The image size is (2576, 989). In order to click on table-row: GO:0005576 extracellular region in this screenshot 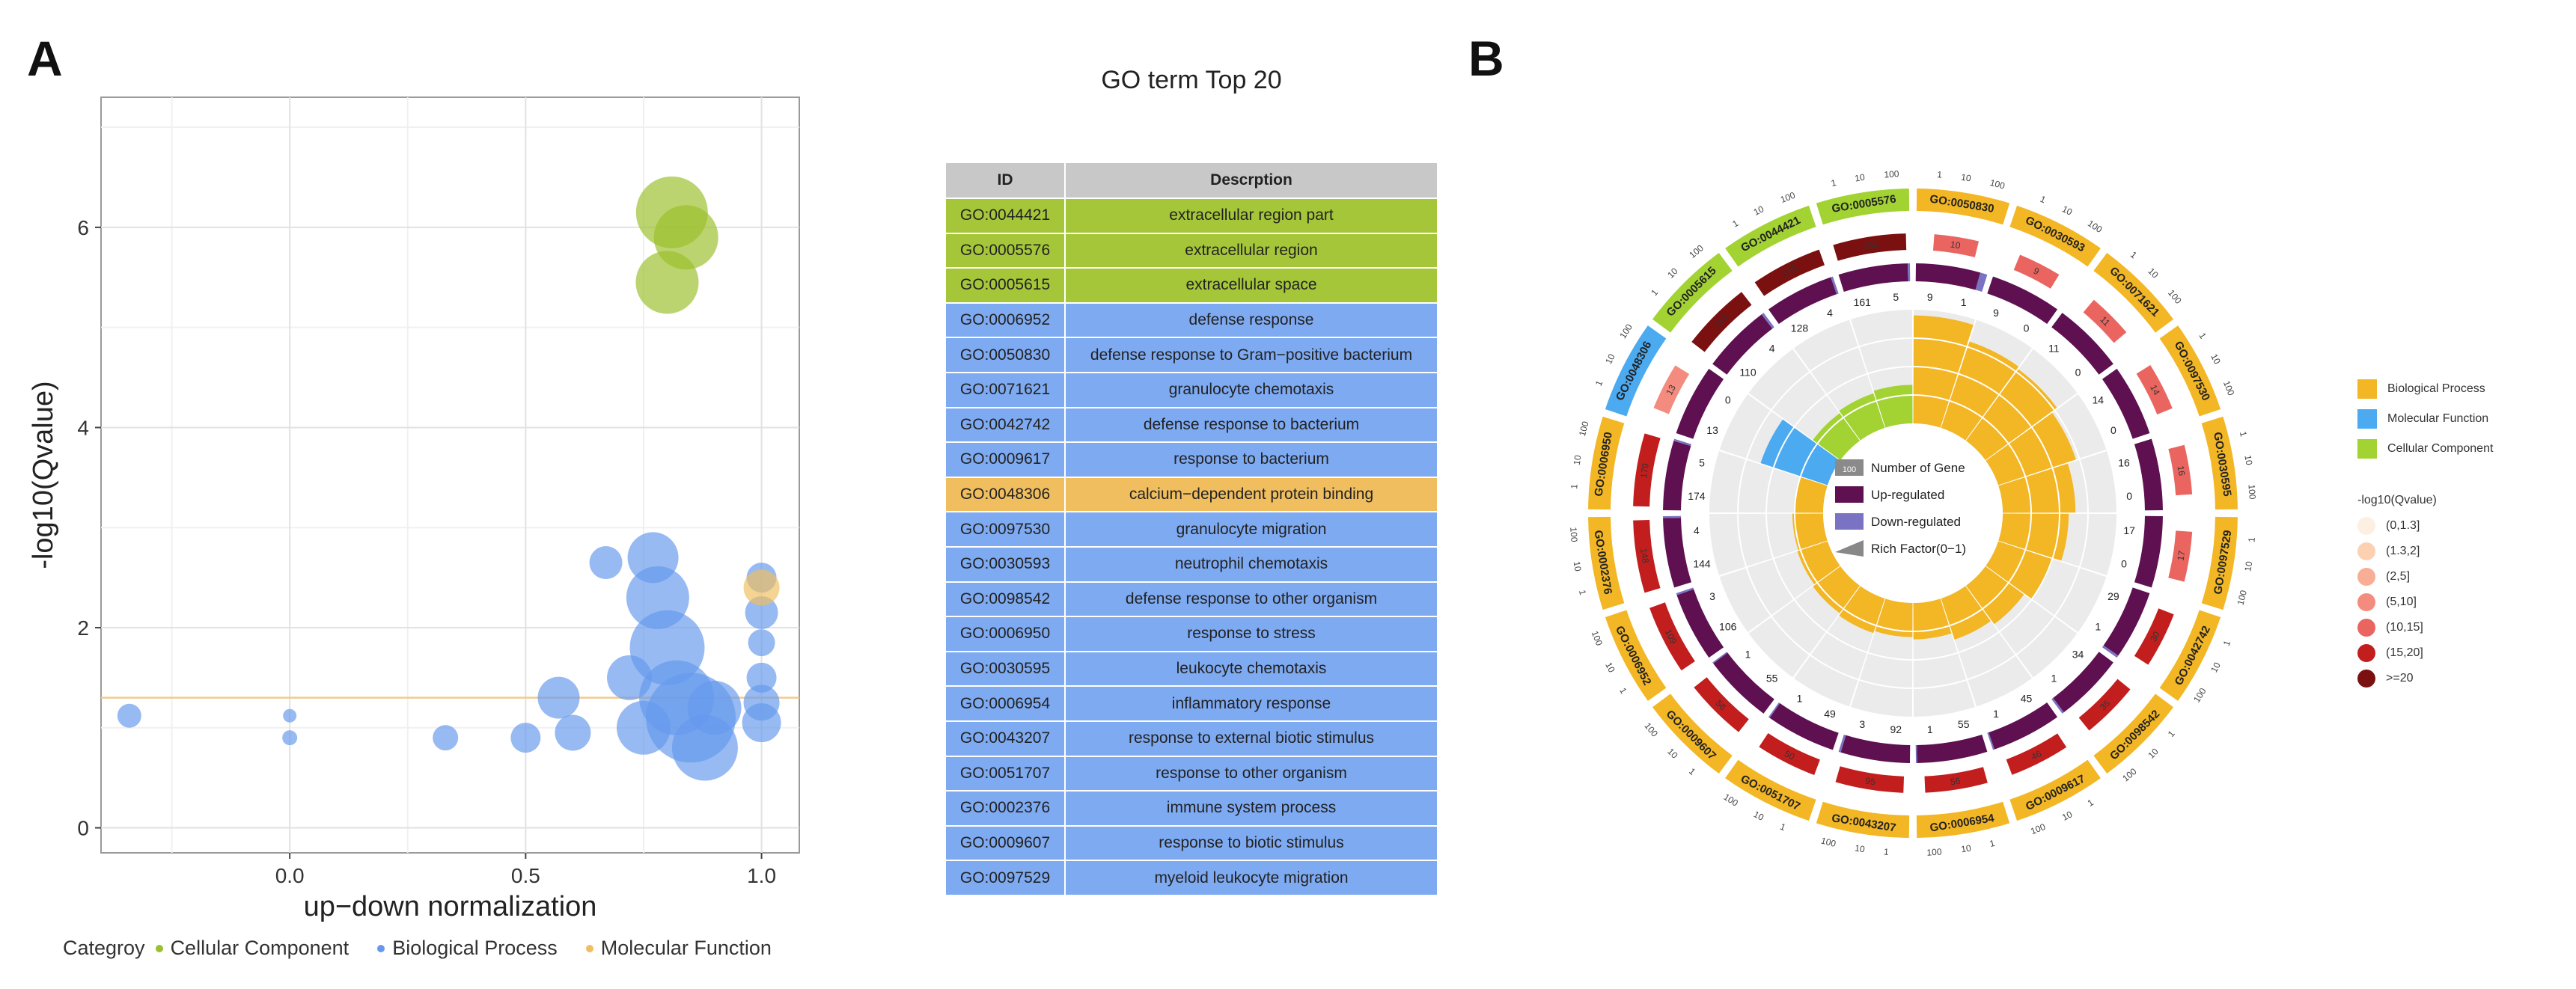, I will do `click(1191, 250)`.